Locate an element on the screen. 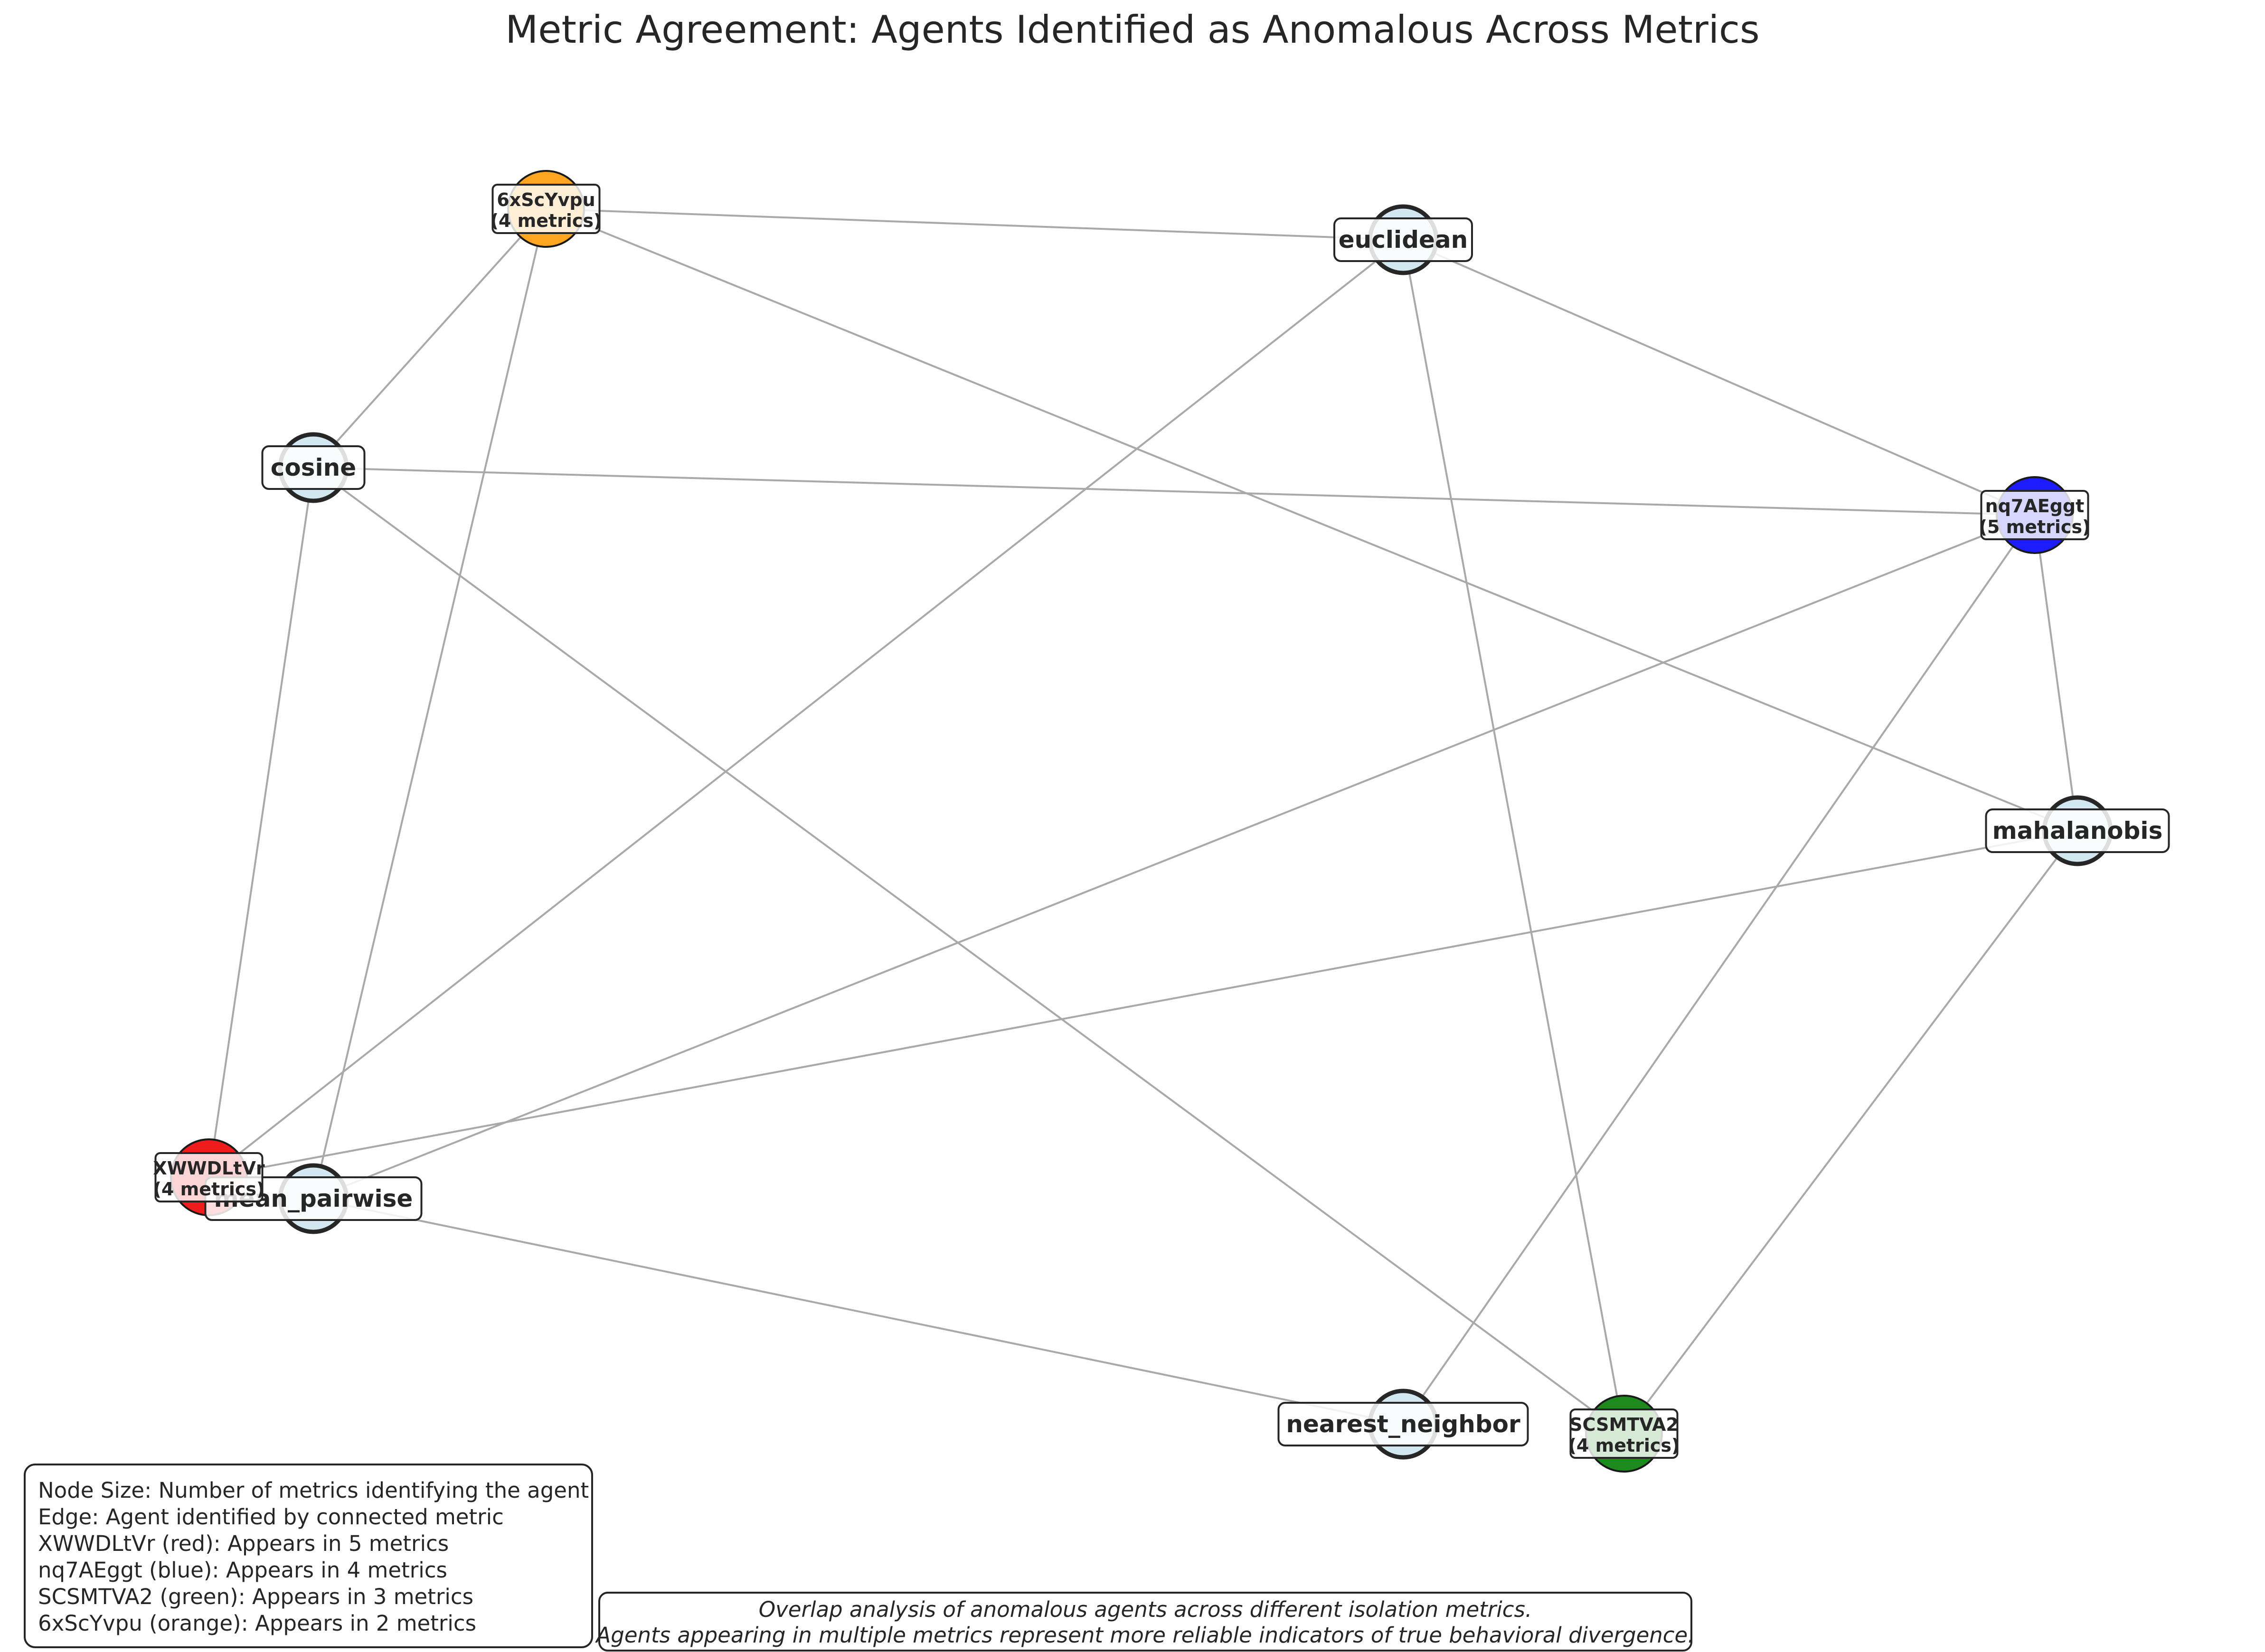 Image resolution: width=2265 pixels, height=1652 pixels. metric-label-mahalanobis: mahalanobis is located at coordinates (2077, 830).